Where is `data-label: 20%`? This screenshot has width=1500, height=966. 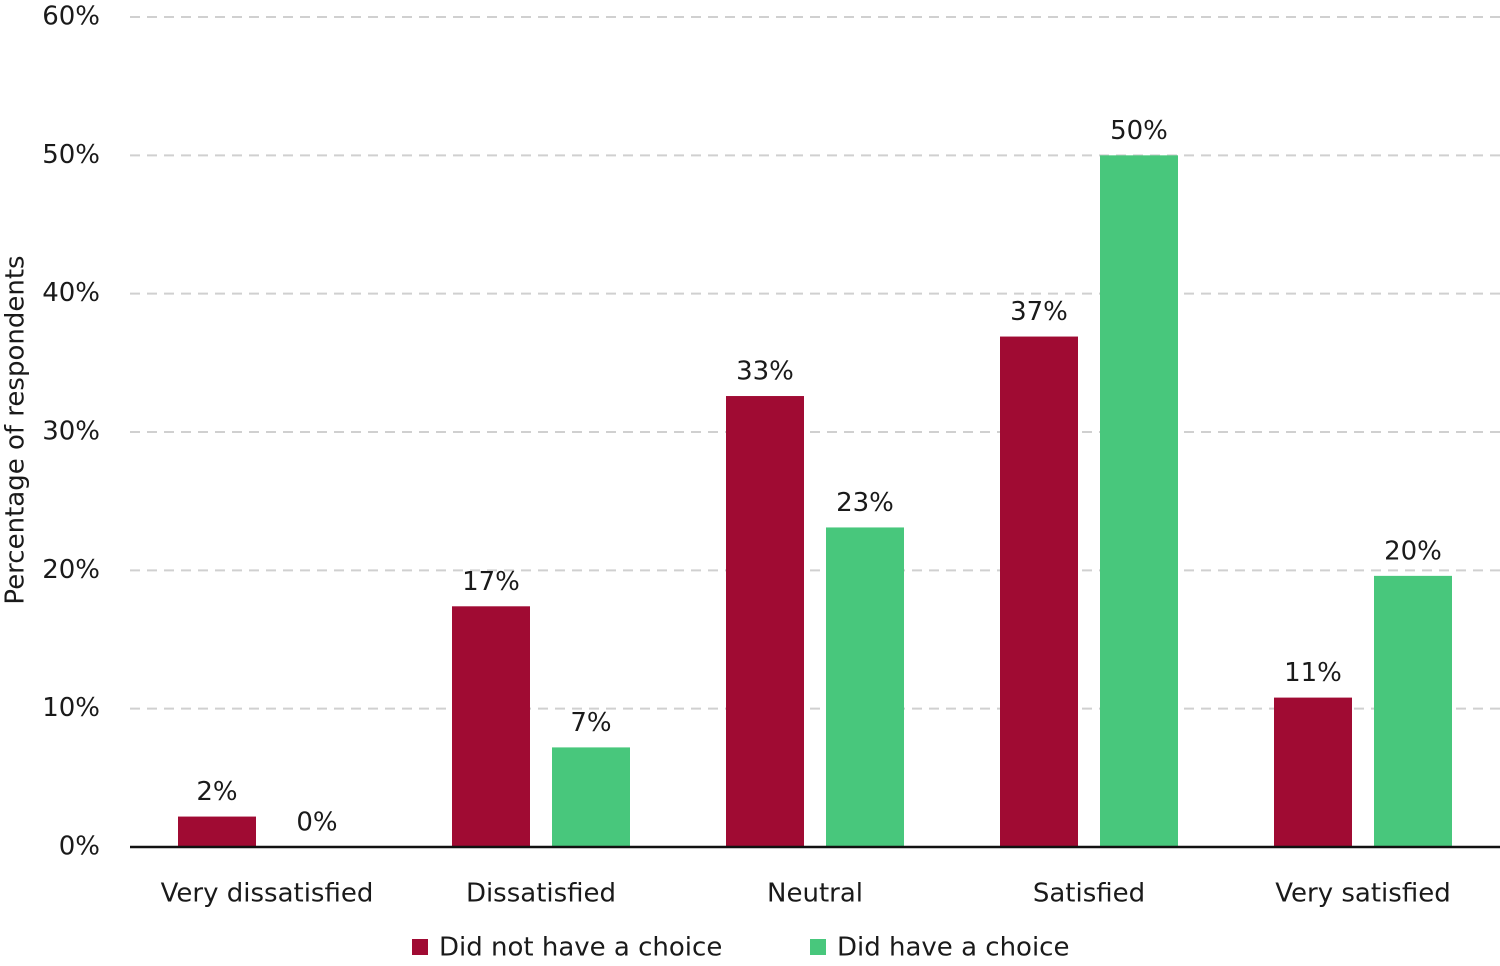 data-label: 20% is located at coordinates (1413, 551).